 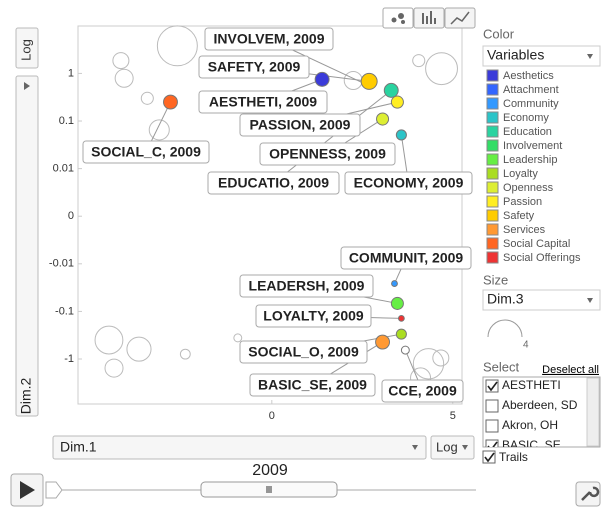 I want to click on legend-label: Involvement, so click(x=532, y=146).